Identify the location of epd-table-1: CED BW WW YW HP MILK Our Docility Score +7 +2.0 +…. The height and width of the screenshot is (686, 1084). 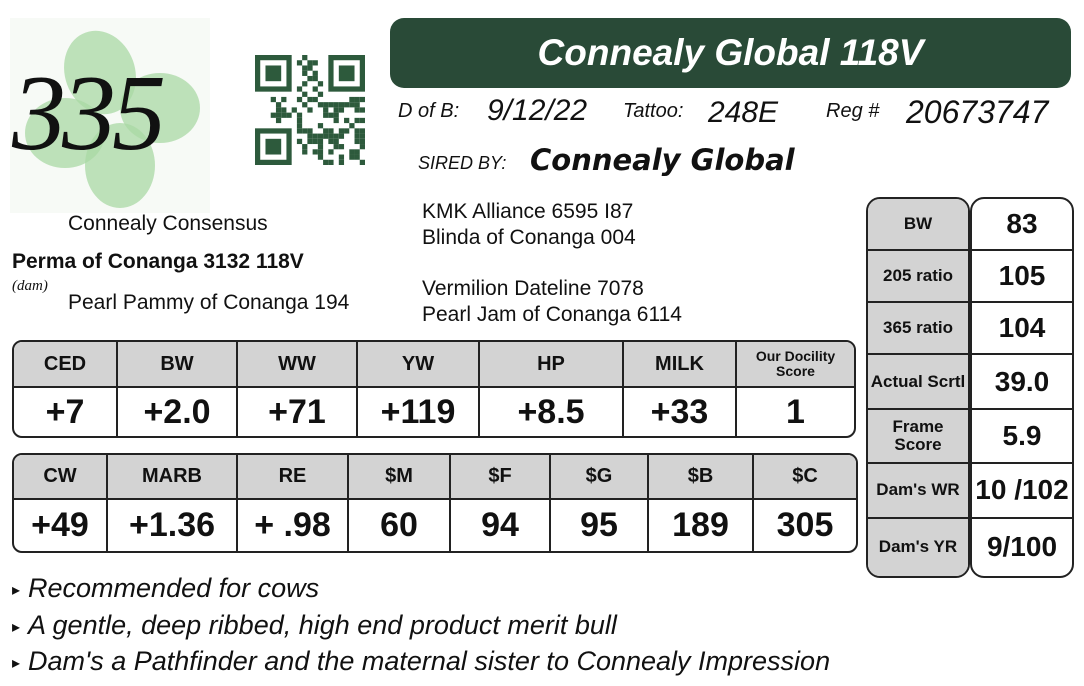
(434, 389).